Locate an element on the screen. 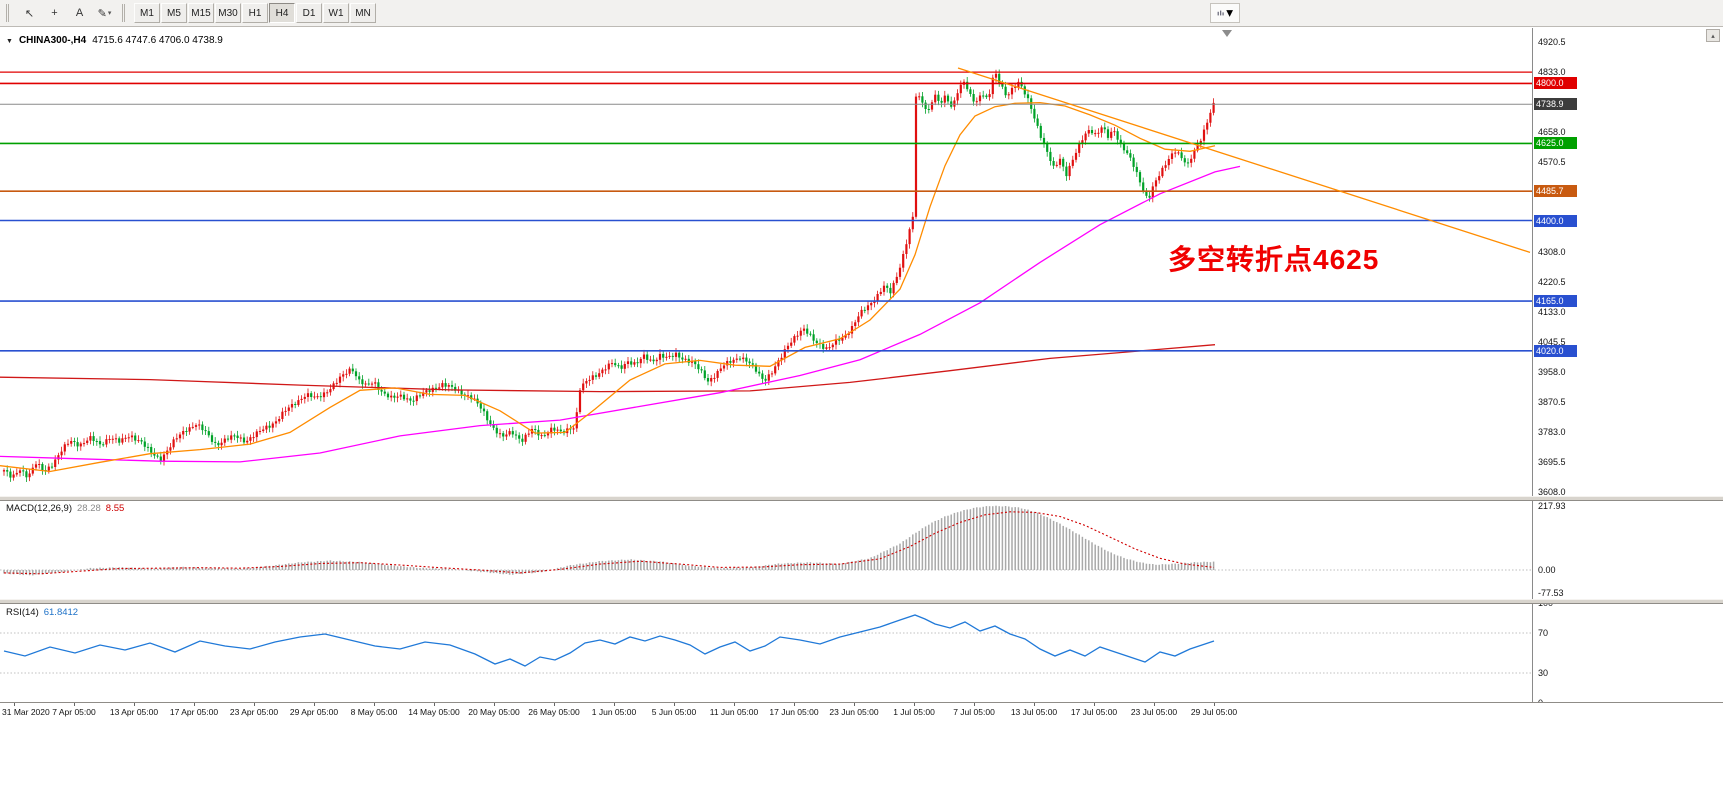 The height and width of the screenshot is (800, 1723). date-label: 13 Jul 05:00 is located at coordinates (1034, 712).